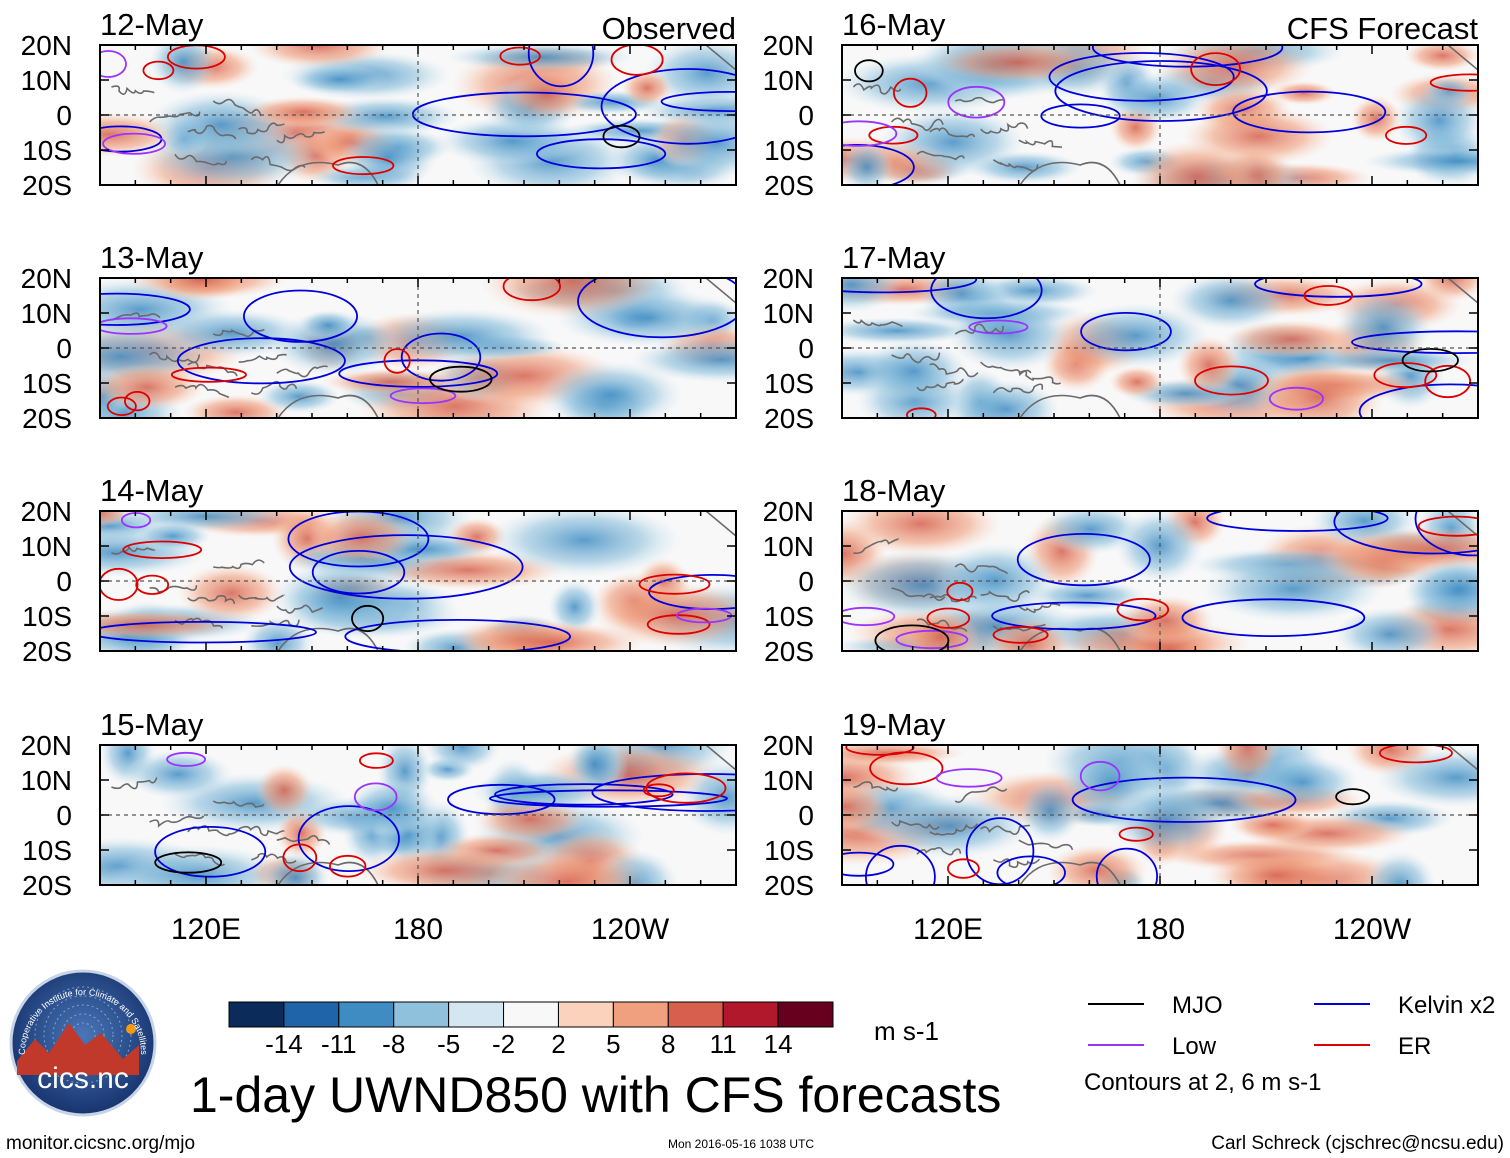 This screenshot has width=1510, height=1158. What do you see at coordinates (1357, 1143) in the screenshot?
I see `footer-author: Carl Schreck (cjschrec@ncsu.edu)` at bounding box center [1357, 1143].